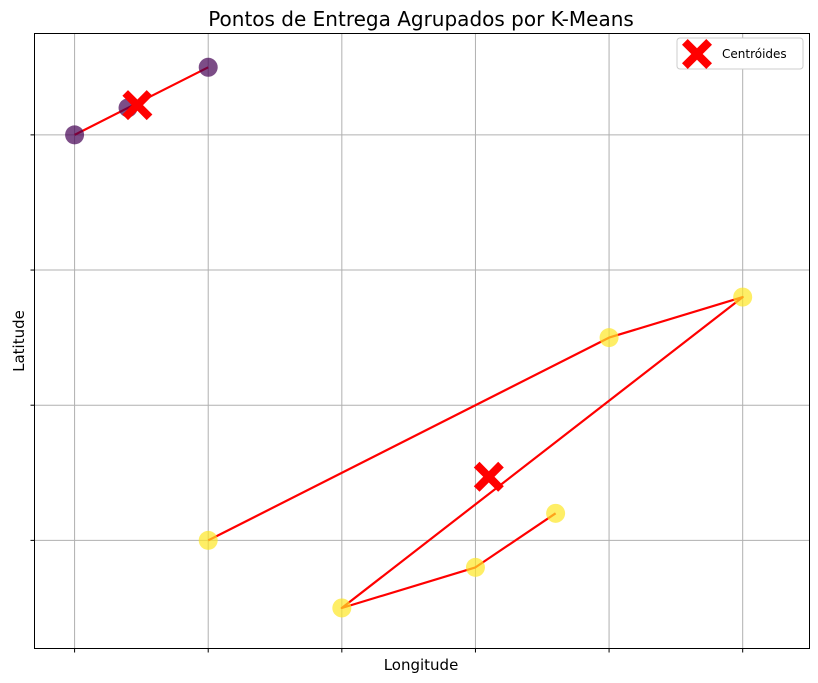  I want to click on centroid-0-x-icon, so click(137, 105).